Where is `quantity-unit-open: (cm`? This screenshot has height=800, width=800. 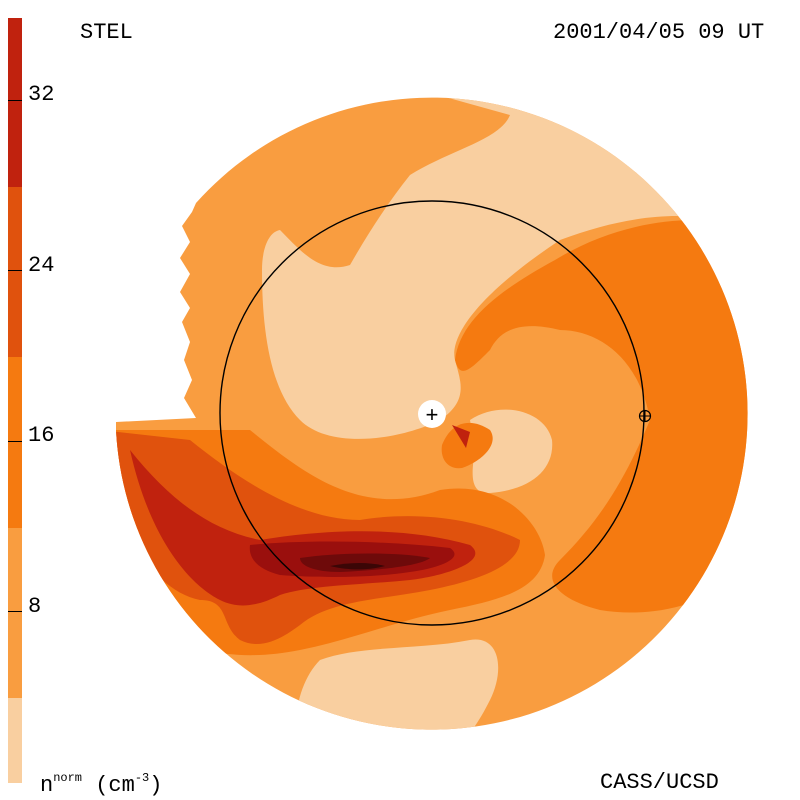
quantity-unit-open: (cm is located at coordinates (108, 785).